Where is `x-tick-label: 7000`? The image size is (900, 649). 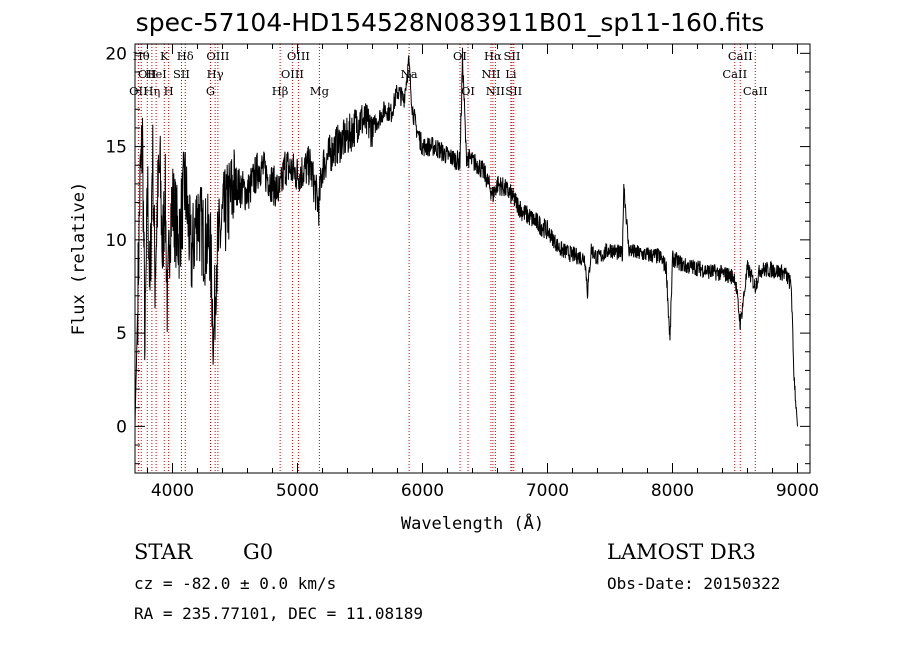 x-tick-label: 7000 is located at coordinates (547, 491).